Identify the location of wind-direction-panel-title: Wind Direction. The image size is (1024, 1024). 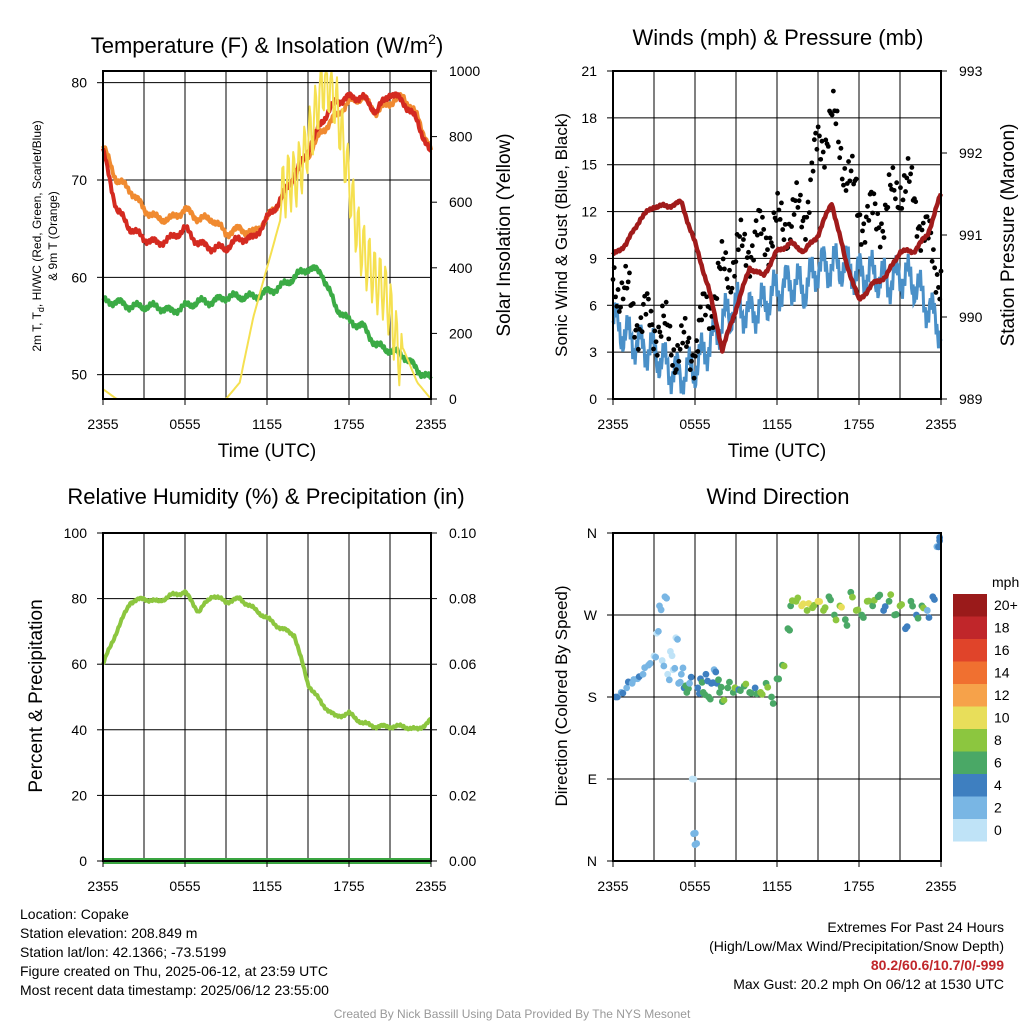
(777, 496).